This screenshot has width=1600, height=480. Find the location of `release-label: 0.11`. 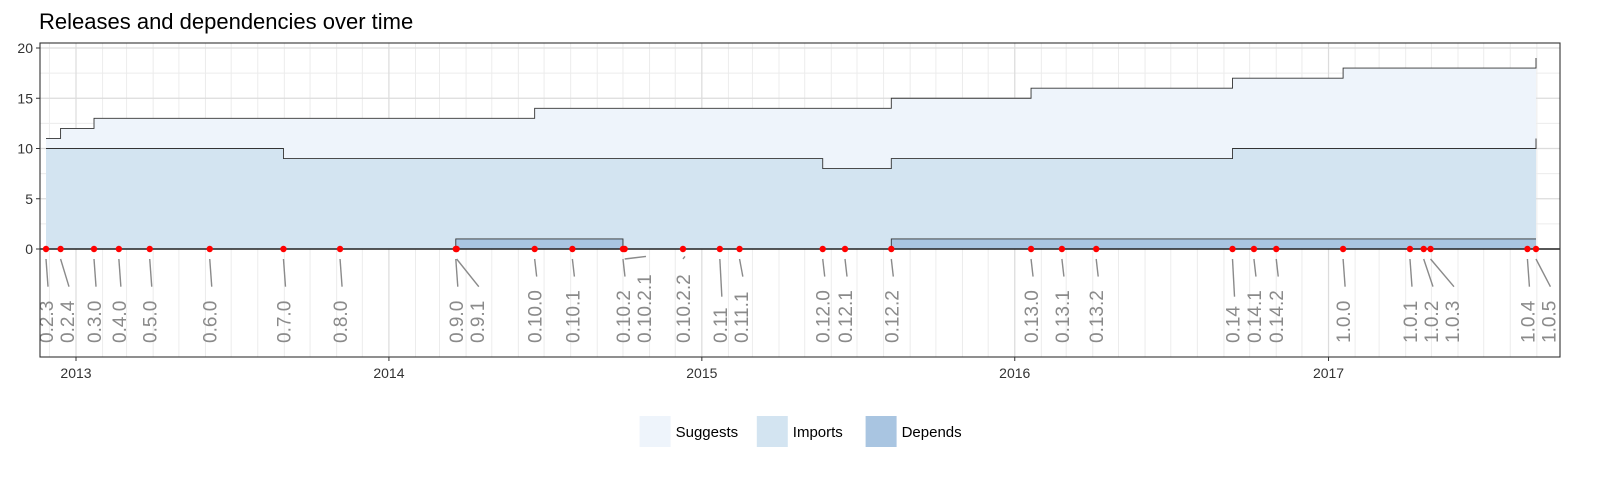

release-label: 0.11 is located at coordinates (721, 325).